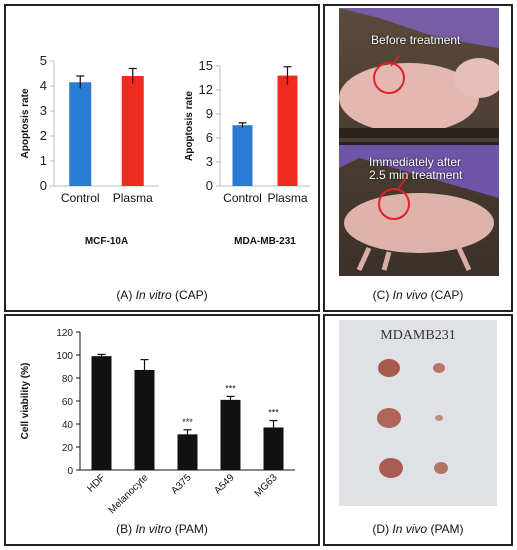  I want to click on x-tick-label: MG63, so click(266, 485).